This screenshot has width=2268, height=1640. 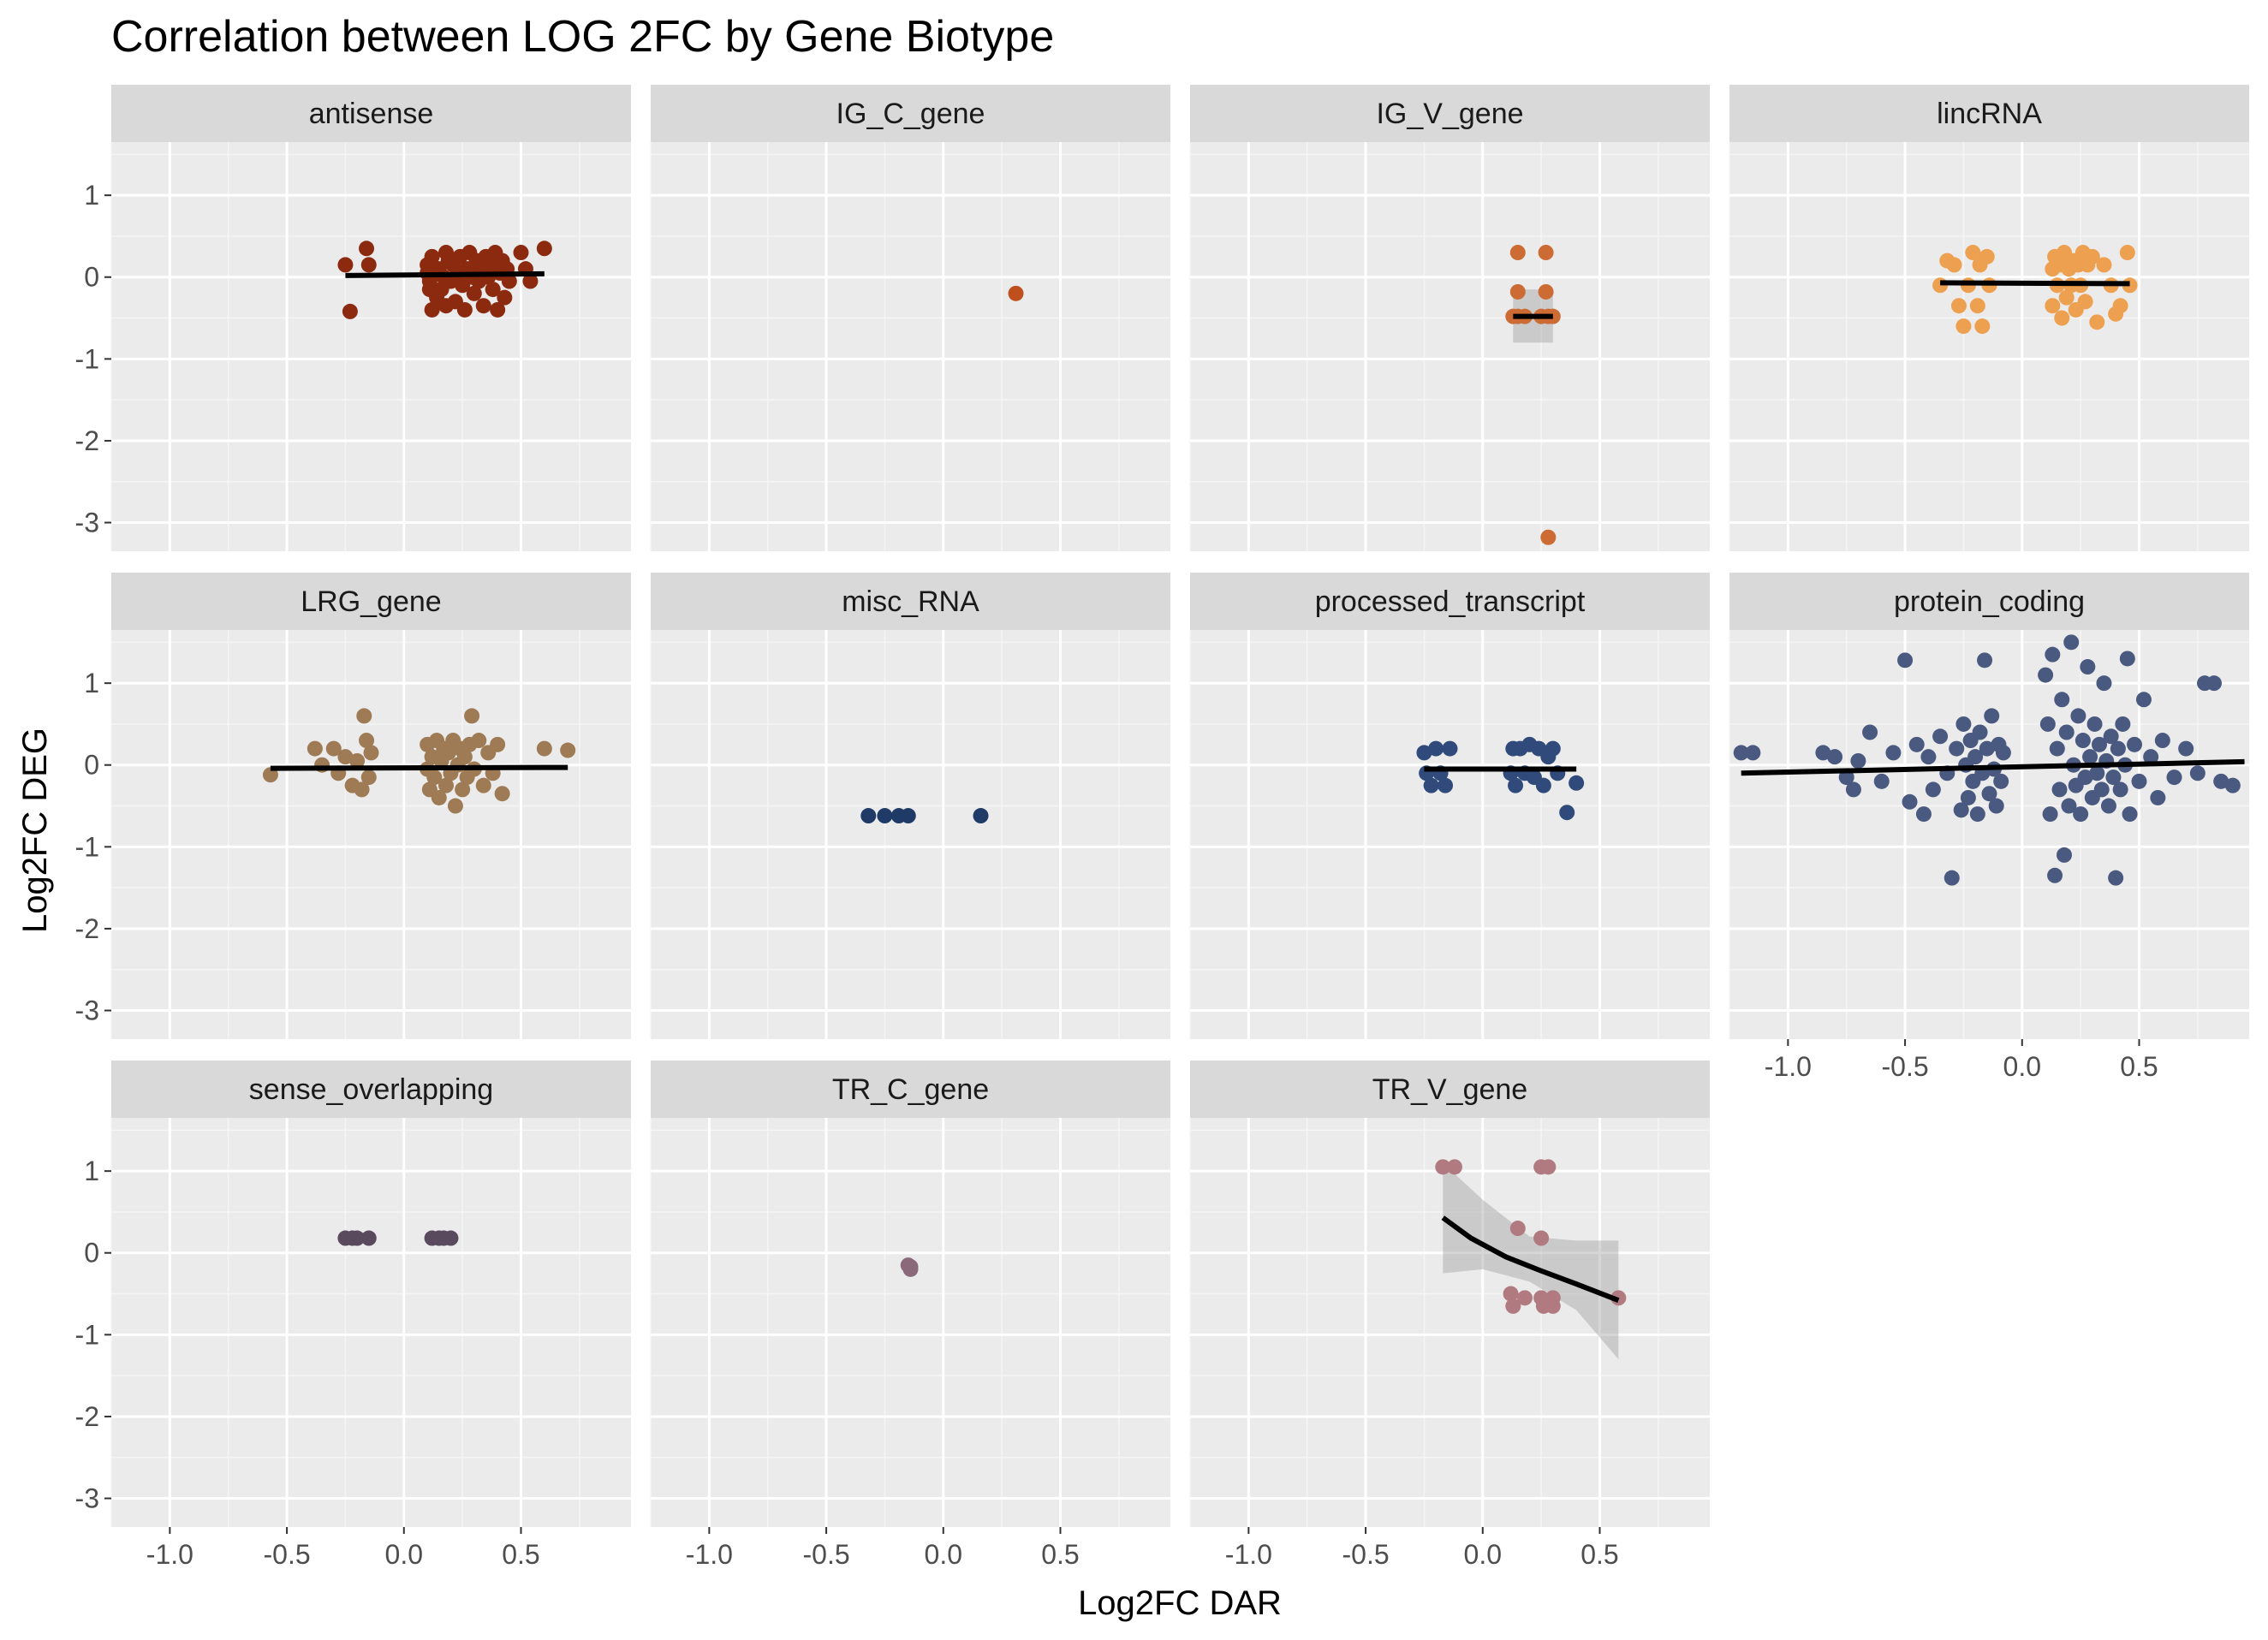 I want to click on facet-processed_transcript: processed_transcript, so click(x=1449, y=806).